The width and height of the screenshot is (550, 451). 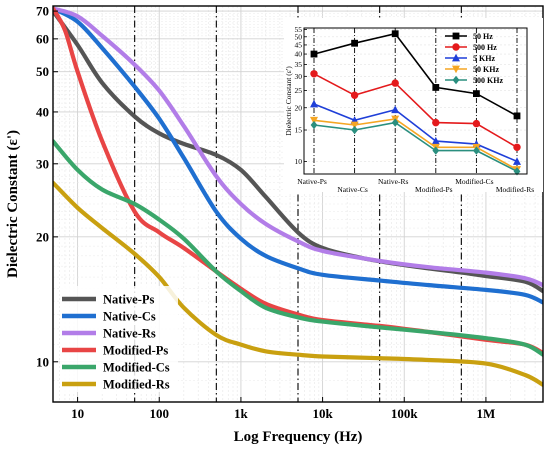 I want to click on inset-legend-marker-500-hz, so click(x=456, y=47).